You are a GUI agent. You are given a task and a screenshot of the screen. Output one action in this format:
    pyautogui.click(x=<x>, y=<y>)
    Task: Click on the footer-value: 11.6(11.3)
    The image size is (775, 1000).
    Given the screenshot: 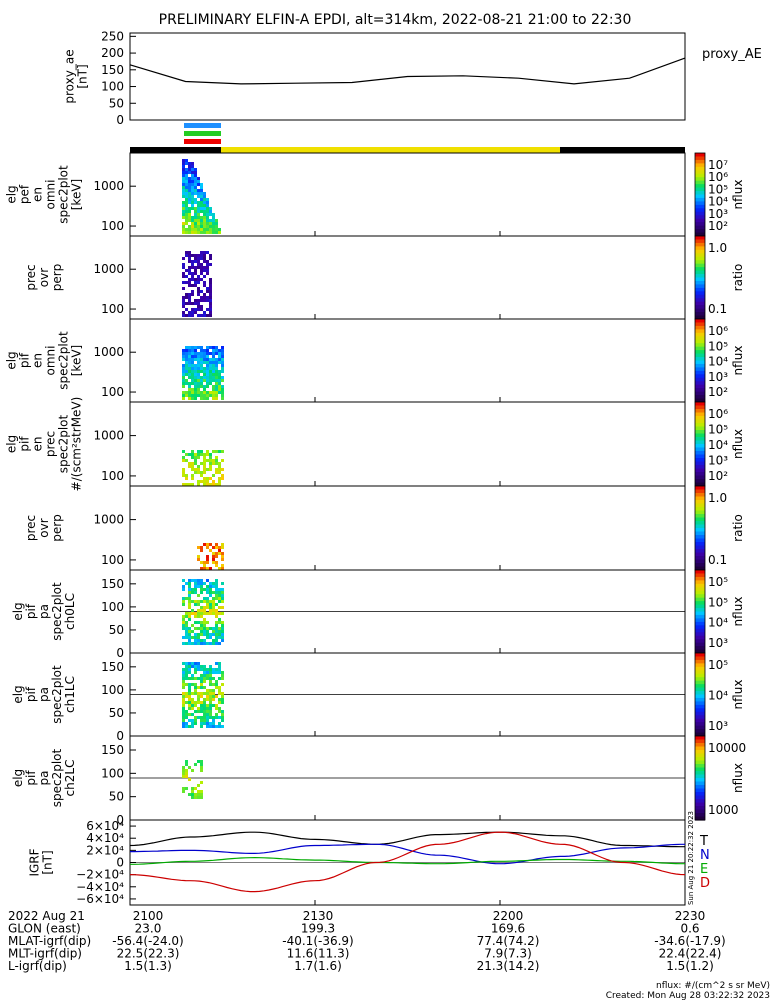 What is the action you would take?
    pyautogui.click(x=318, y=954)
    